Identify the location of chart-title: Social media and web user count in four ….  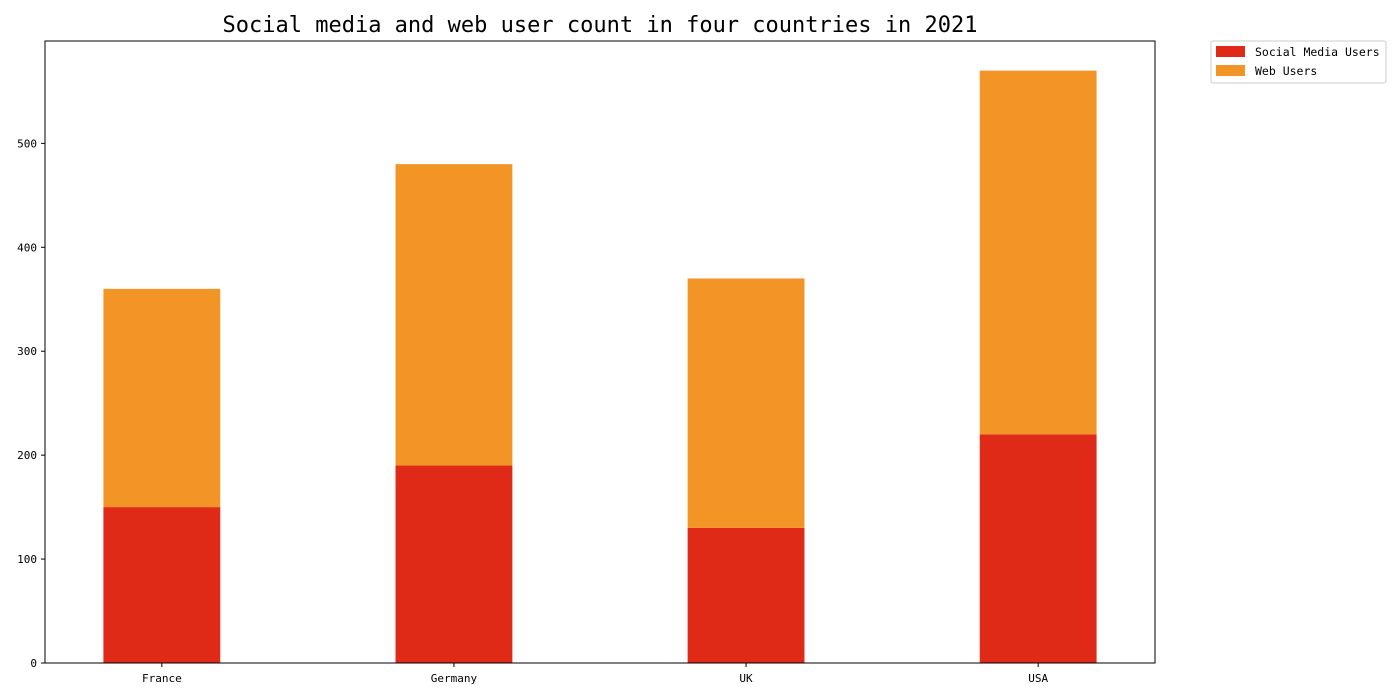
(600, 25).